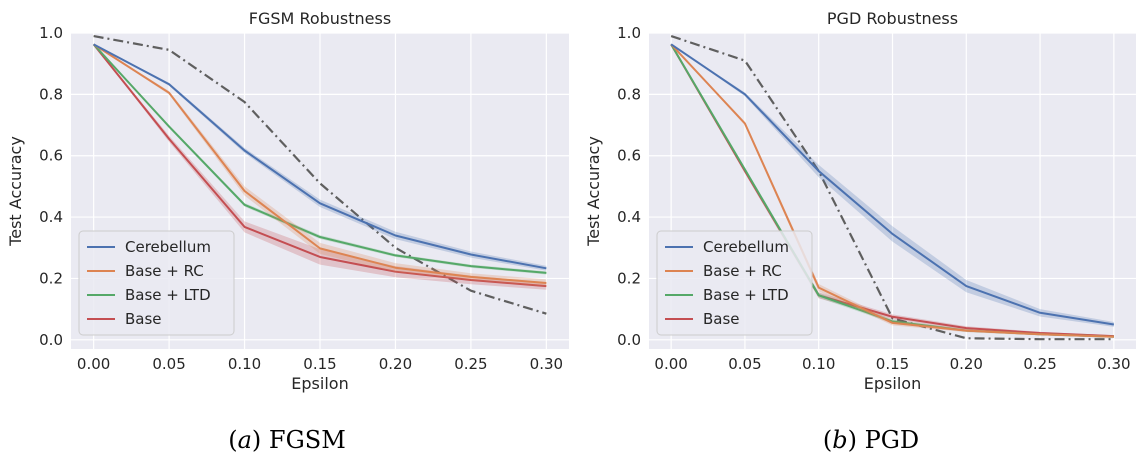 This screenshot has width=1139, height=458. I want to click on chart-title: PGD Robustness, so click(892, 18).